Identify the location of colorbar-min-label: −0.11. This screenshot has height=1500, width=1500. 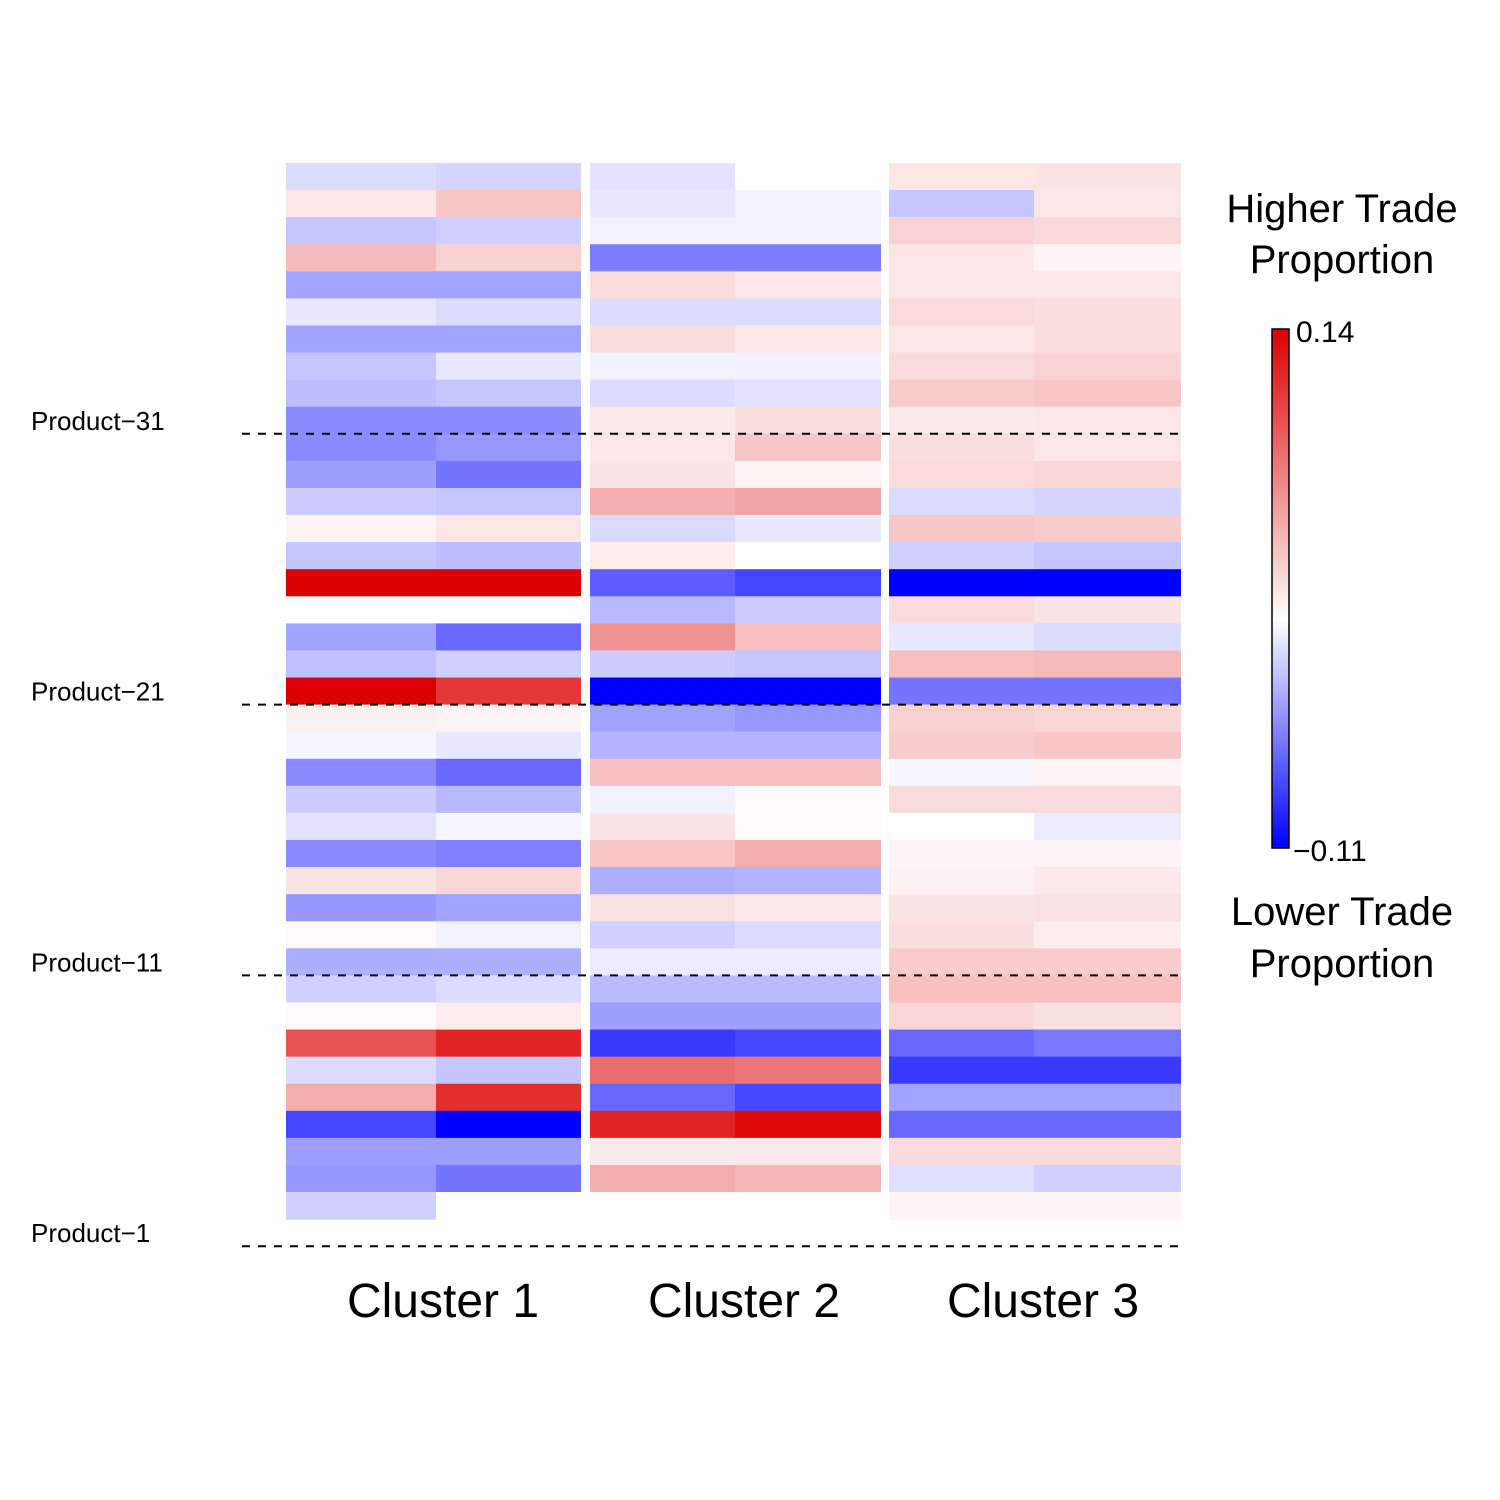
(1330, 851).